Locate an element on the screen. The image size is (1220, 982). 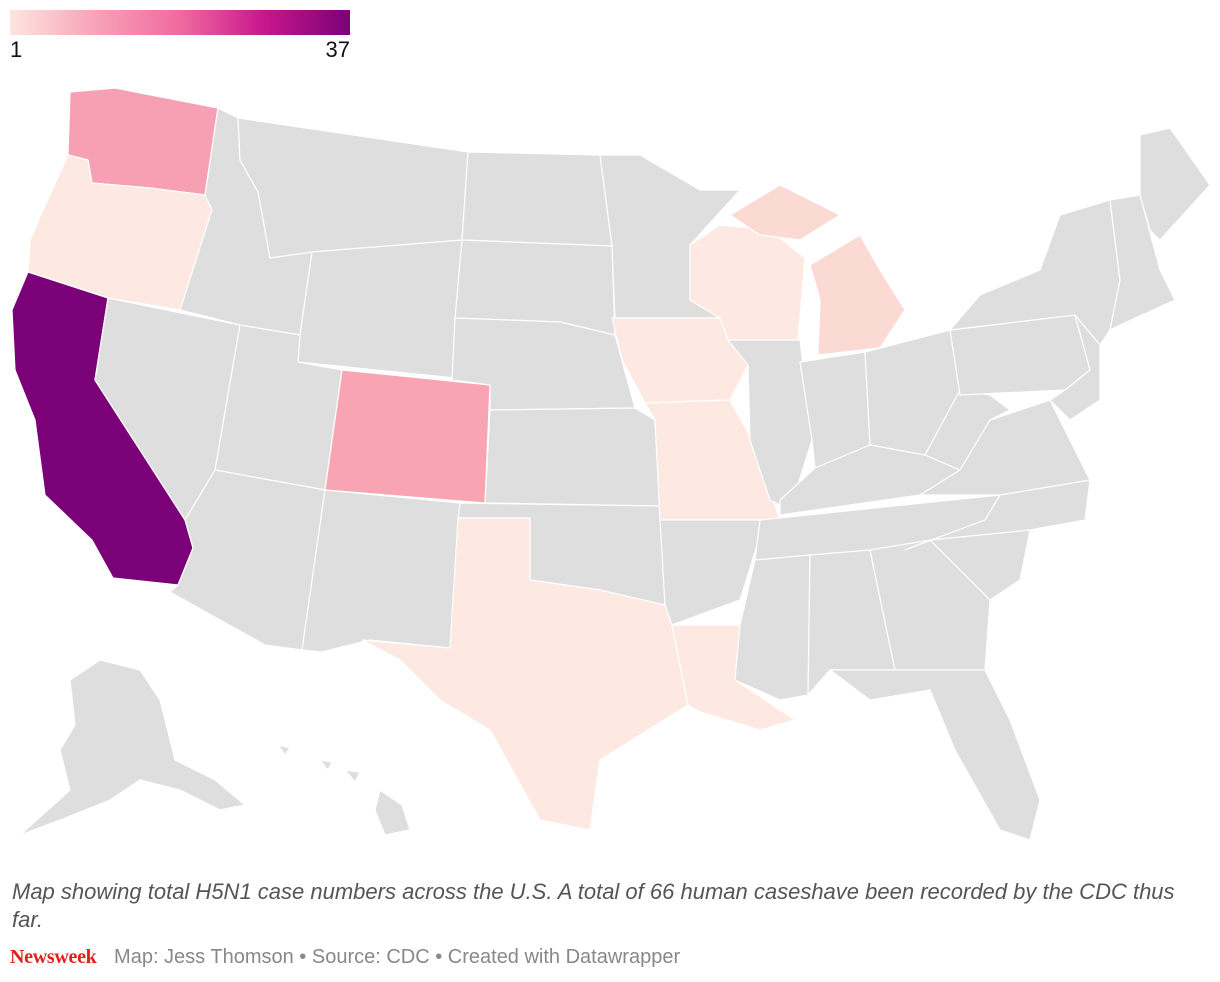
state-alaska is located at coordinates (132, 747).